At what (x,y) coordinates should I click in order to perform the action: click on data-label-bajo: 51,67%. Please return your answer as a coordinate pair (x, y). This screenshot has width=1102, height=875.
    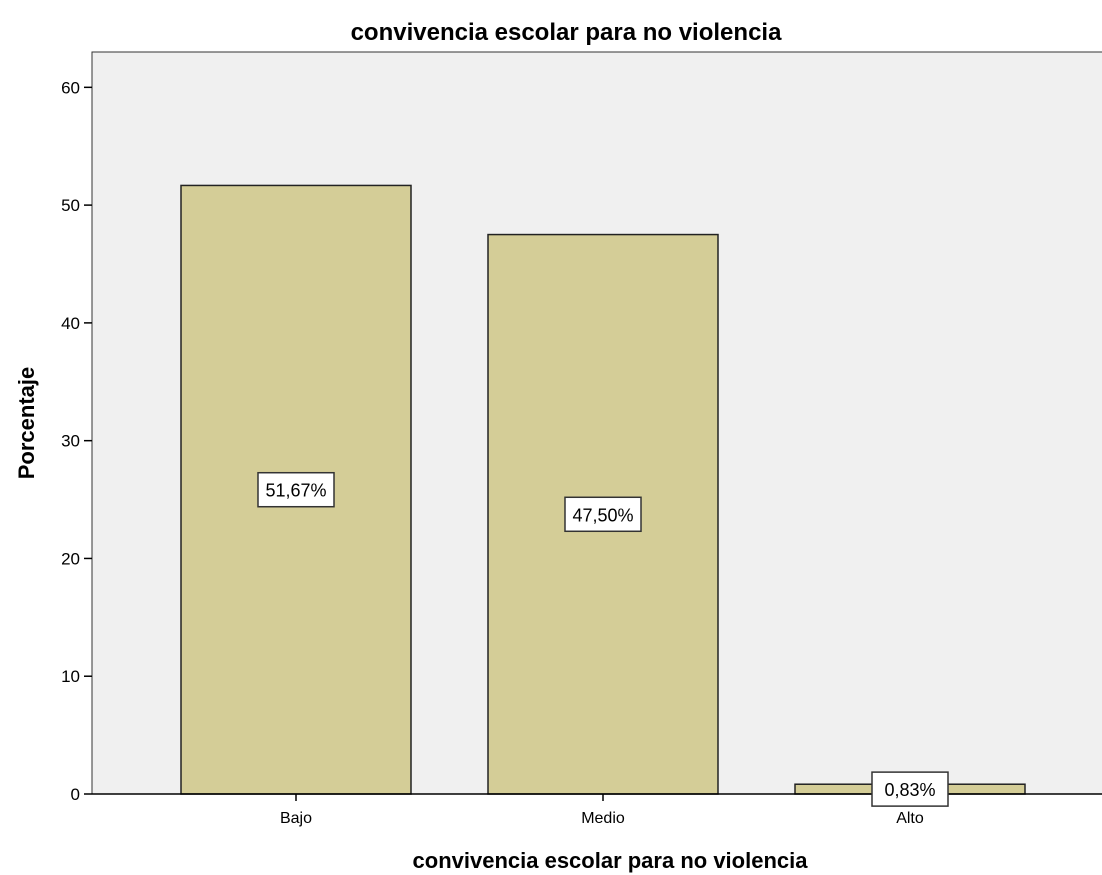
    Looking at the image, I should click on (296, 489).